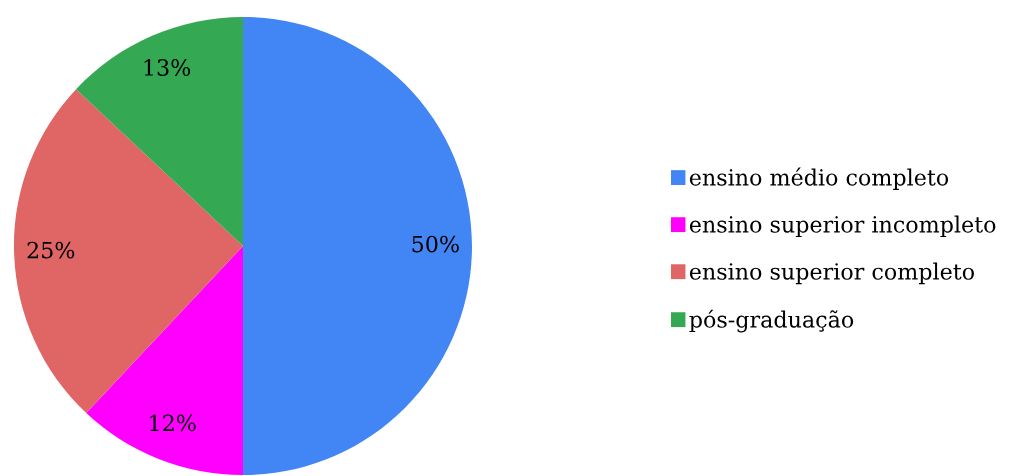 The image size is (1009, 476). I want to click on data-label: 13%, so click(167, 67).